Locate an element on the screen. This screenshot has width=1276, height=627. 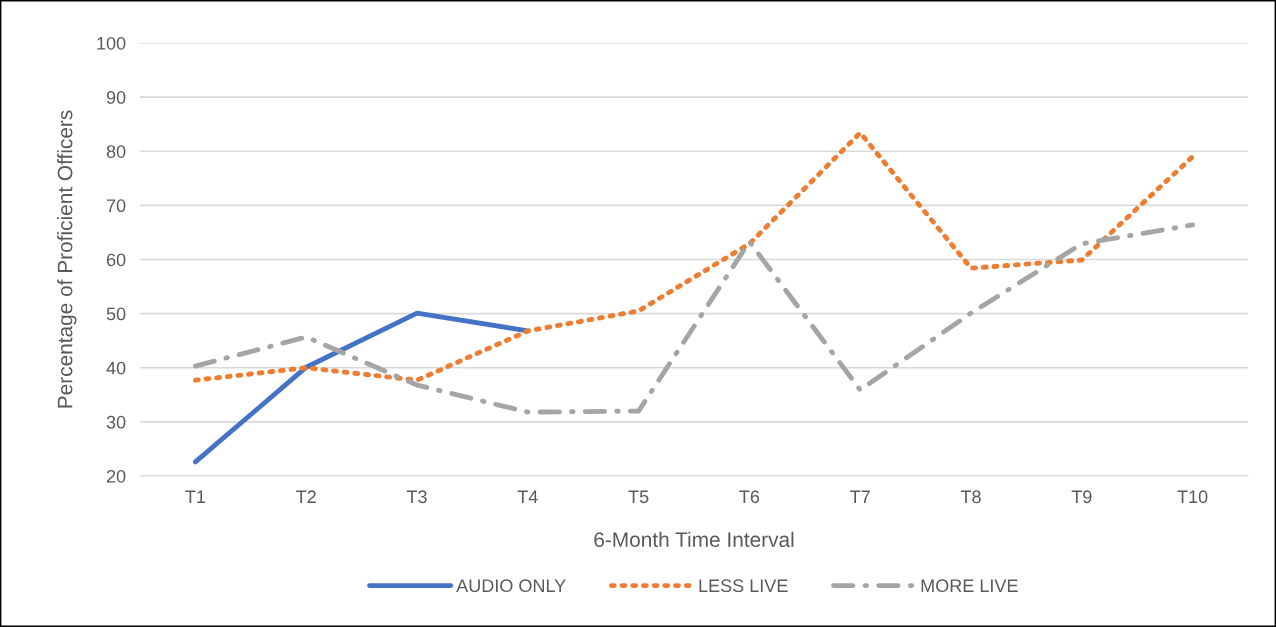
y-tick-label: 30 is located at coordinates (116, 422).